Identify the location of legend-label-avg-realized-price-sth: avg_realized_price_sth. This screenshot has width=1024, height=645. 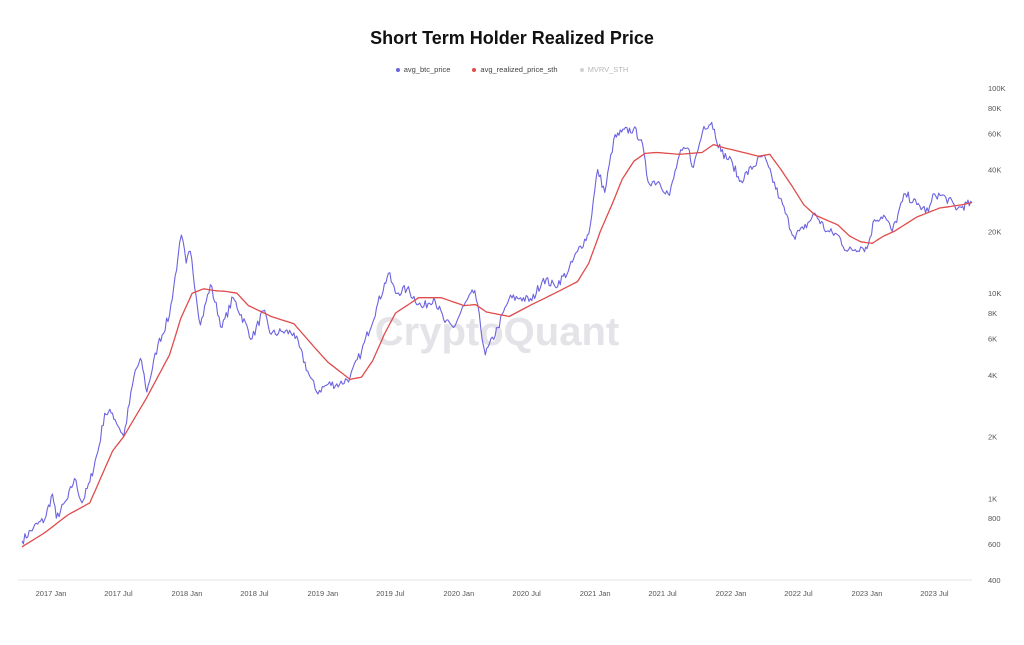
(519, 69).